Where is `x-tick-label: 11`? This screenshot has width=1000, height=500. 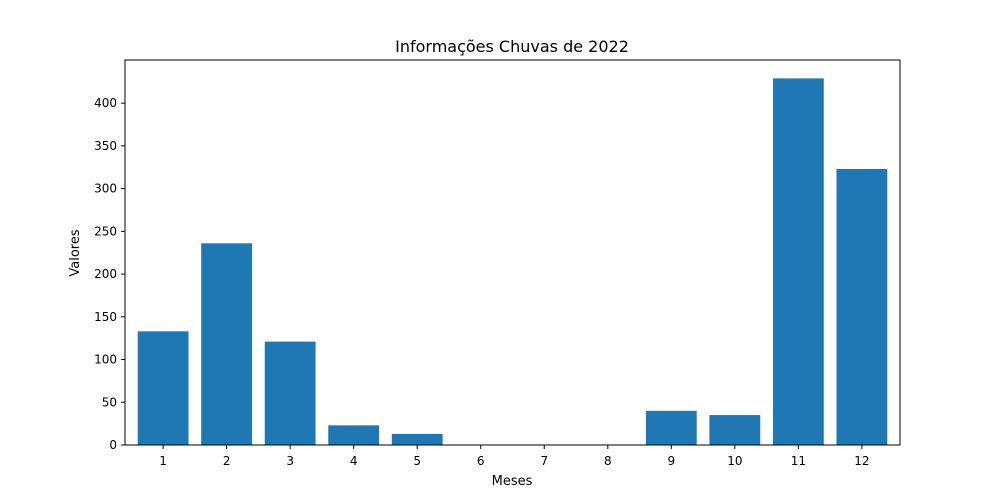
x-tick-label: 11 is located at coordinates (798, 461).